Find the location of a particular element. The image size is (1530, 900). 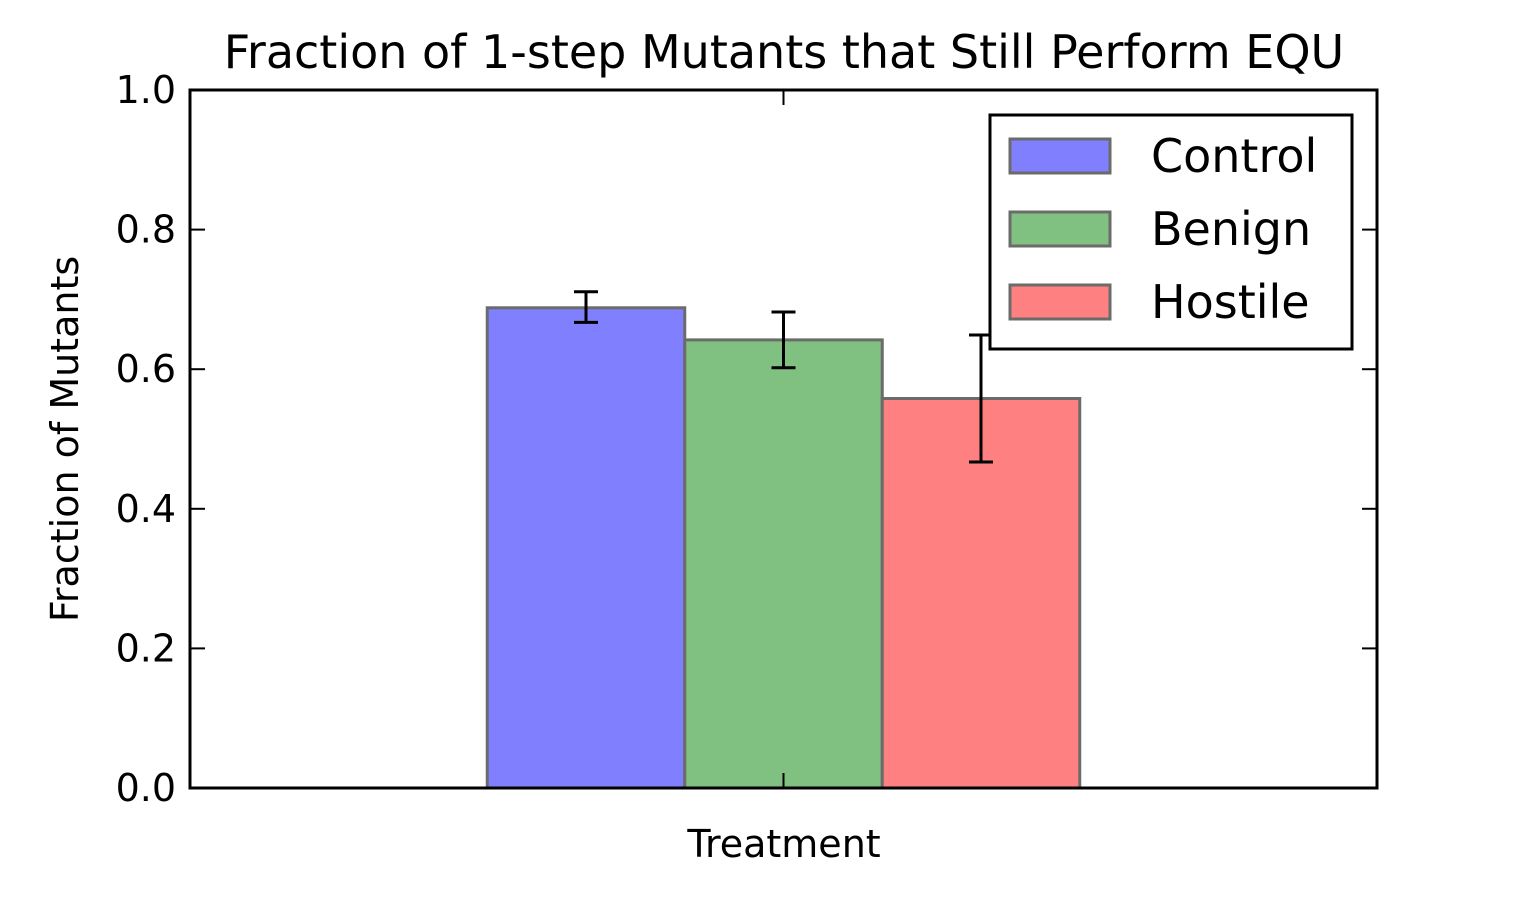

y-tick-label: 1.0 is located at coordinates (146, 90).